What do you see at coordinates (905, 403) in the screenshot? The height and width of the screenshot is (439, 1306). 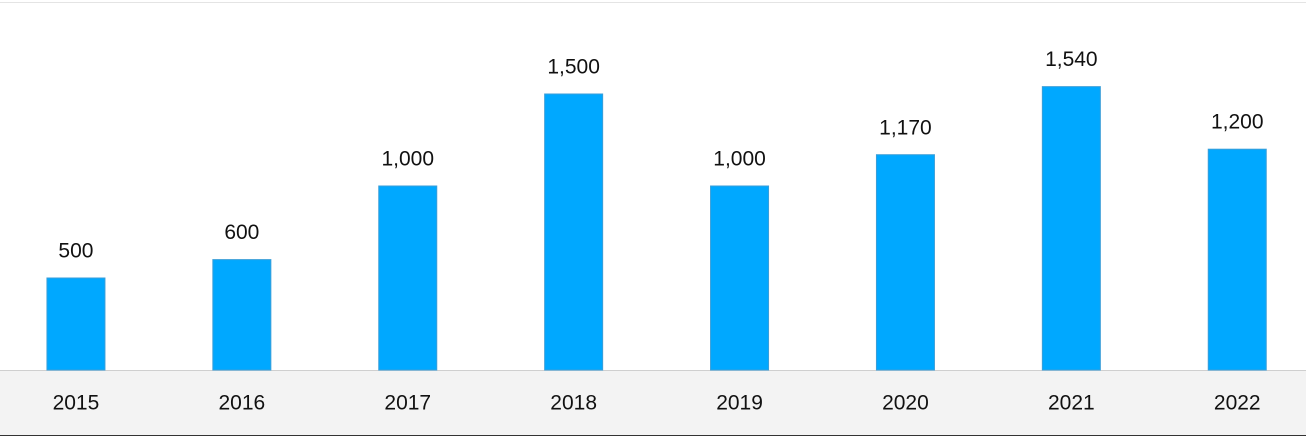 I see `x-tick-label: 2020` at bounding box center [905, 403].